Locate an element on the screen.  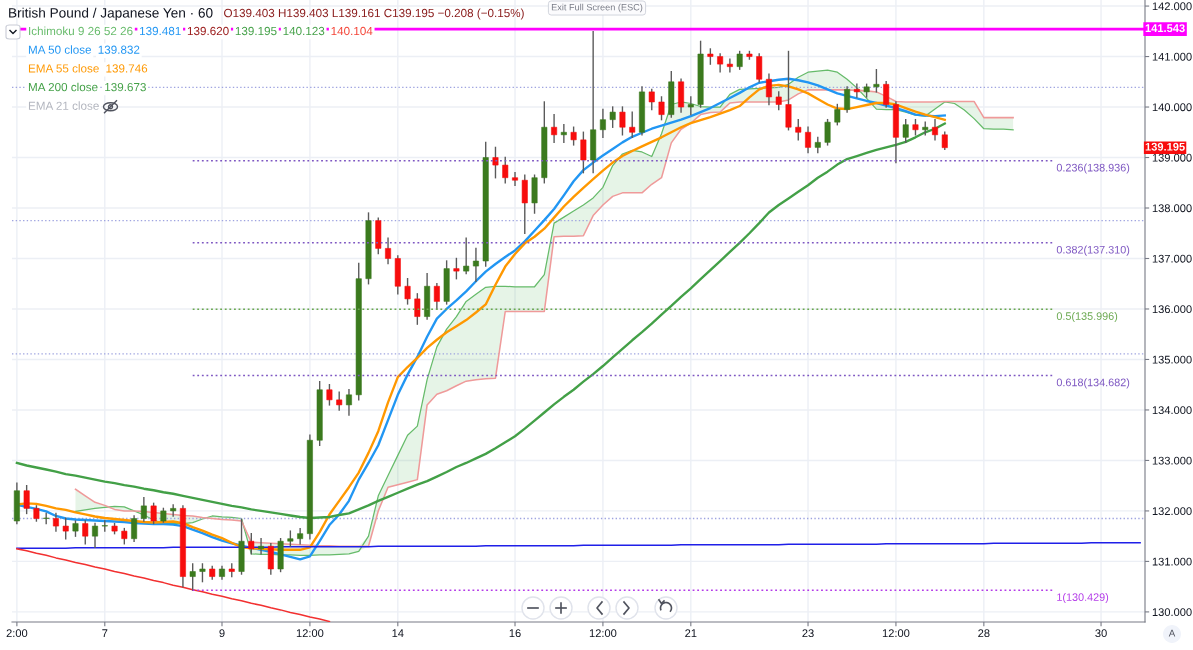
y-tick-label: 138.000 is located at coordinates (1172, 208).